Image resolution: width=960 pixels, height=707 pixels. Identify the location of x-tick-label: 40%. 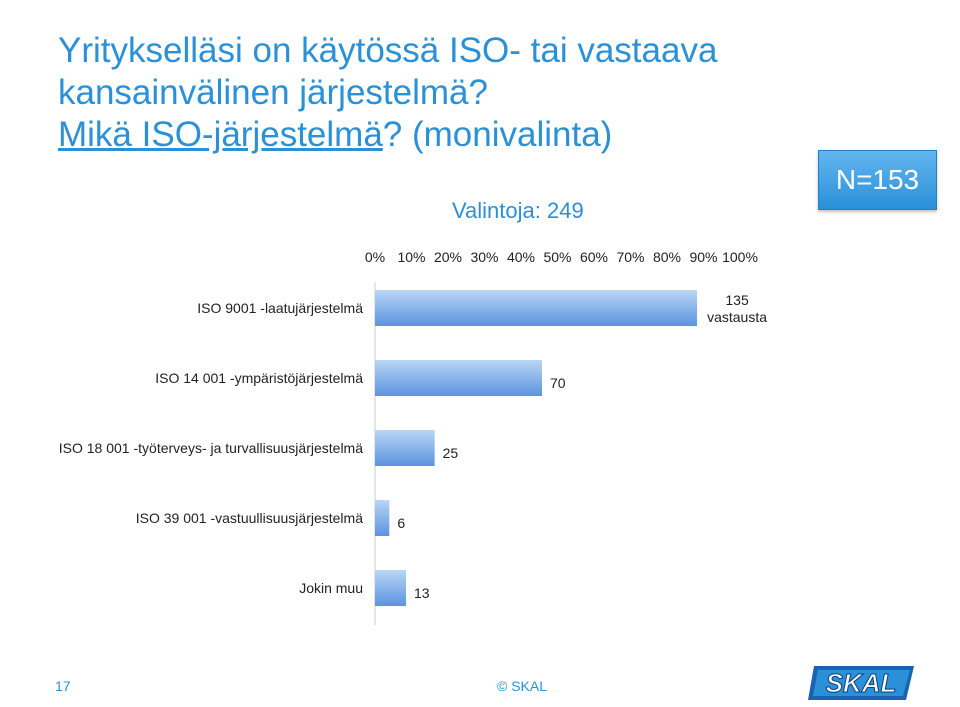
(521, 257).